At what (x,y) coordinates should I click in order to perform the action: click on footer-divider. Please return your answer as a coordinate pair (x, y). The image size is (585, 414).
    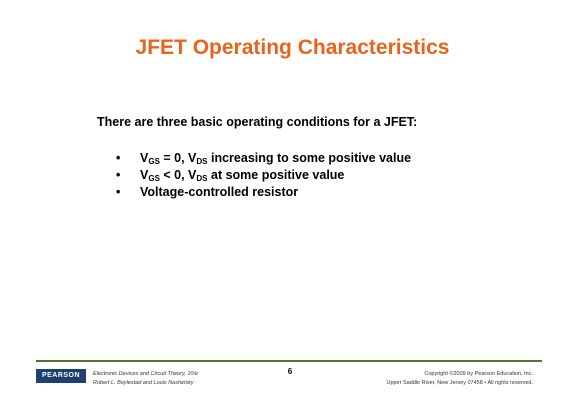
    Looking at the image, I should click on (289, 361).